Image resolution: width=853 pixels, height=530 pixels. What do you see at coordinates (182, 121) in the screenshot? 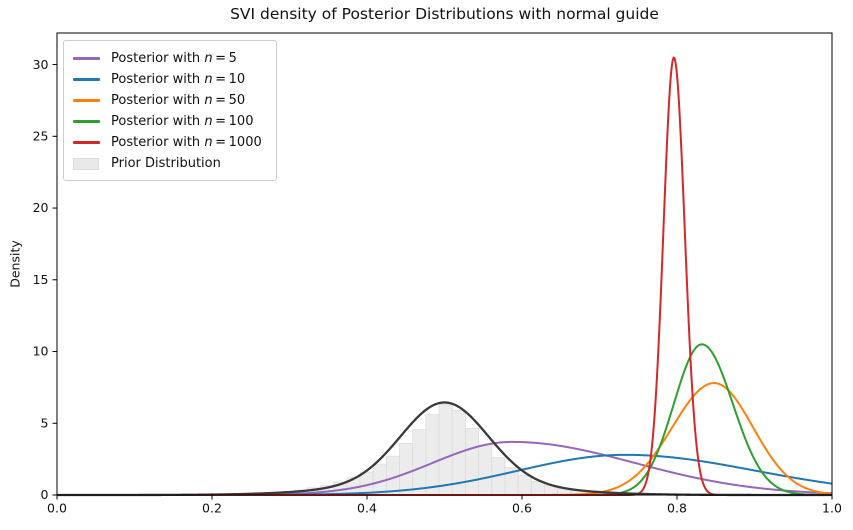
I see `legend-item-label: Posterior with n = 100` at bounding box center [182, 121].